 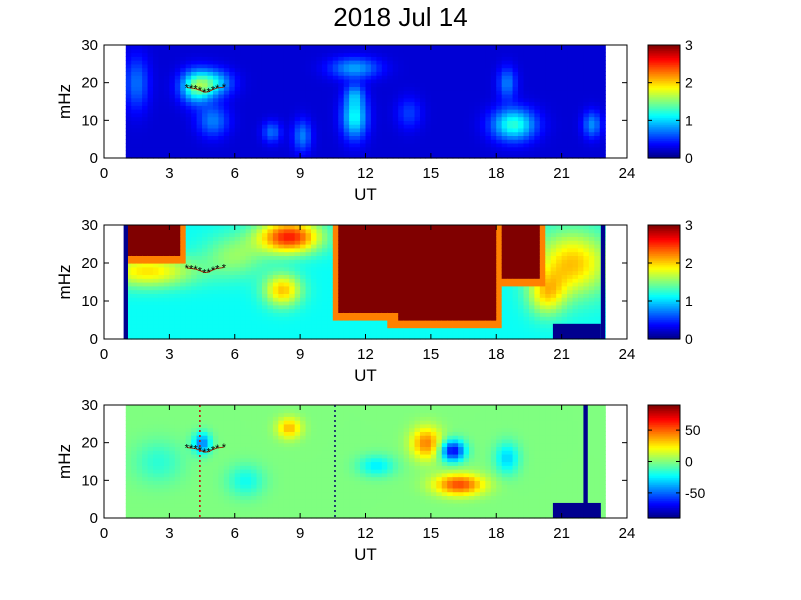 What do you see at coordinates (664, 92) in the screenshot?
I see `colorbar-step` at bounding box center [664, 92].